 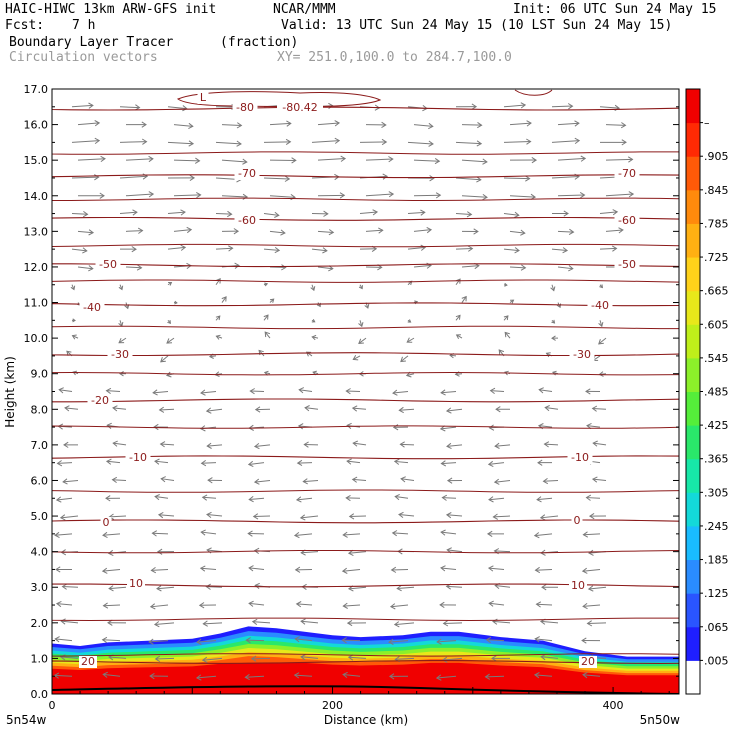 What do you see at coordinates (588, 661) in the screenshot?
I see `contour-label: 20` at bounding box center [588, 661].